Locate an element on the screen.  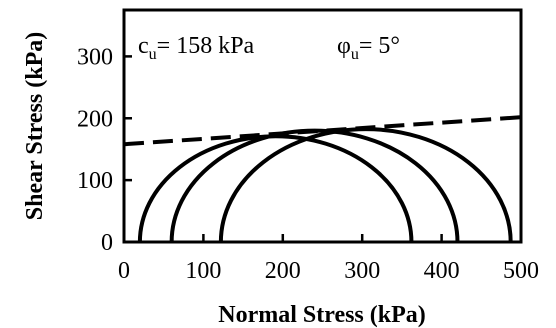
y-tick-label: 300 is located at coordinates (95, 57).